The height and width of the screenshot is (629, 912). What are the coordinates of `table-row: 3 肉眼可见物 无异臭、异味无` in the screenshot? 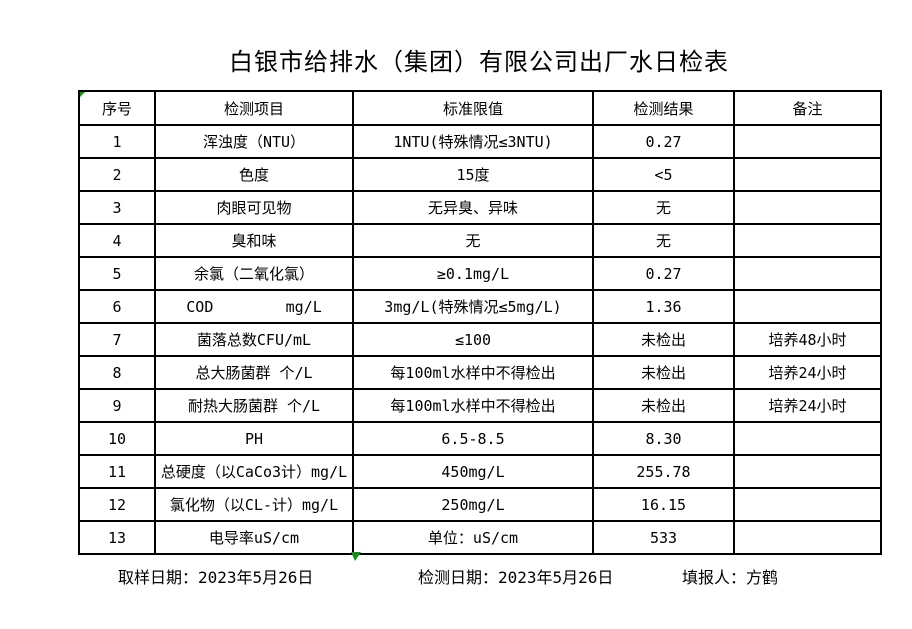 It's located at (480, 207).